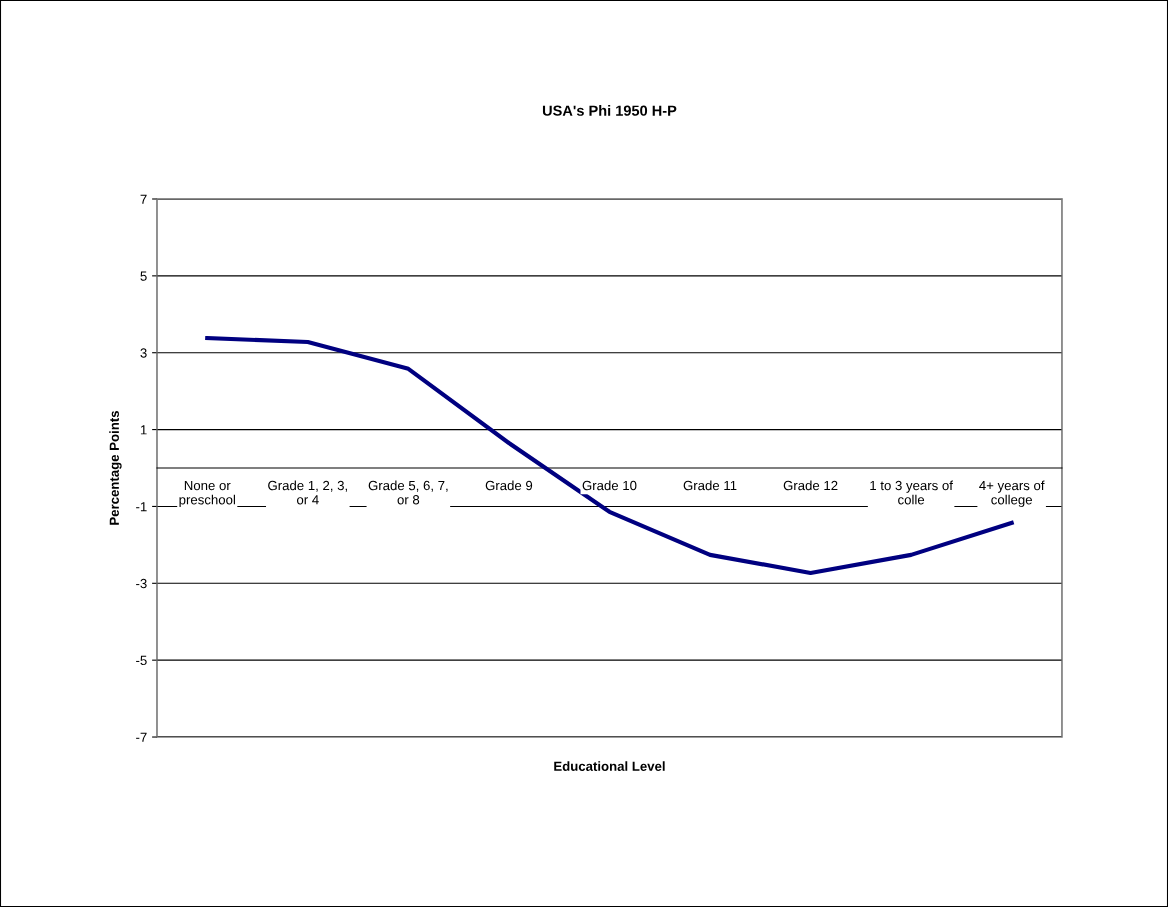  What do you see at coordinates (207, 494) in the screenshot?
I see `x-tick-label: None or preschool` at bounding box center [207, 494].